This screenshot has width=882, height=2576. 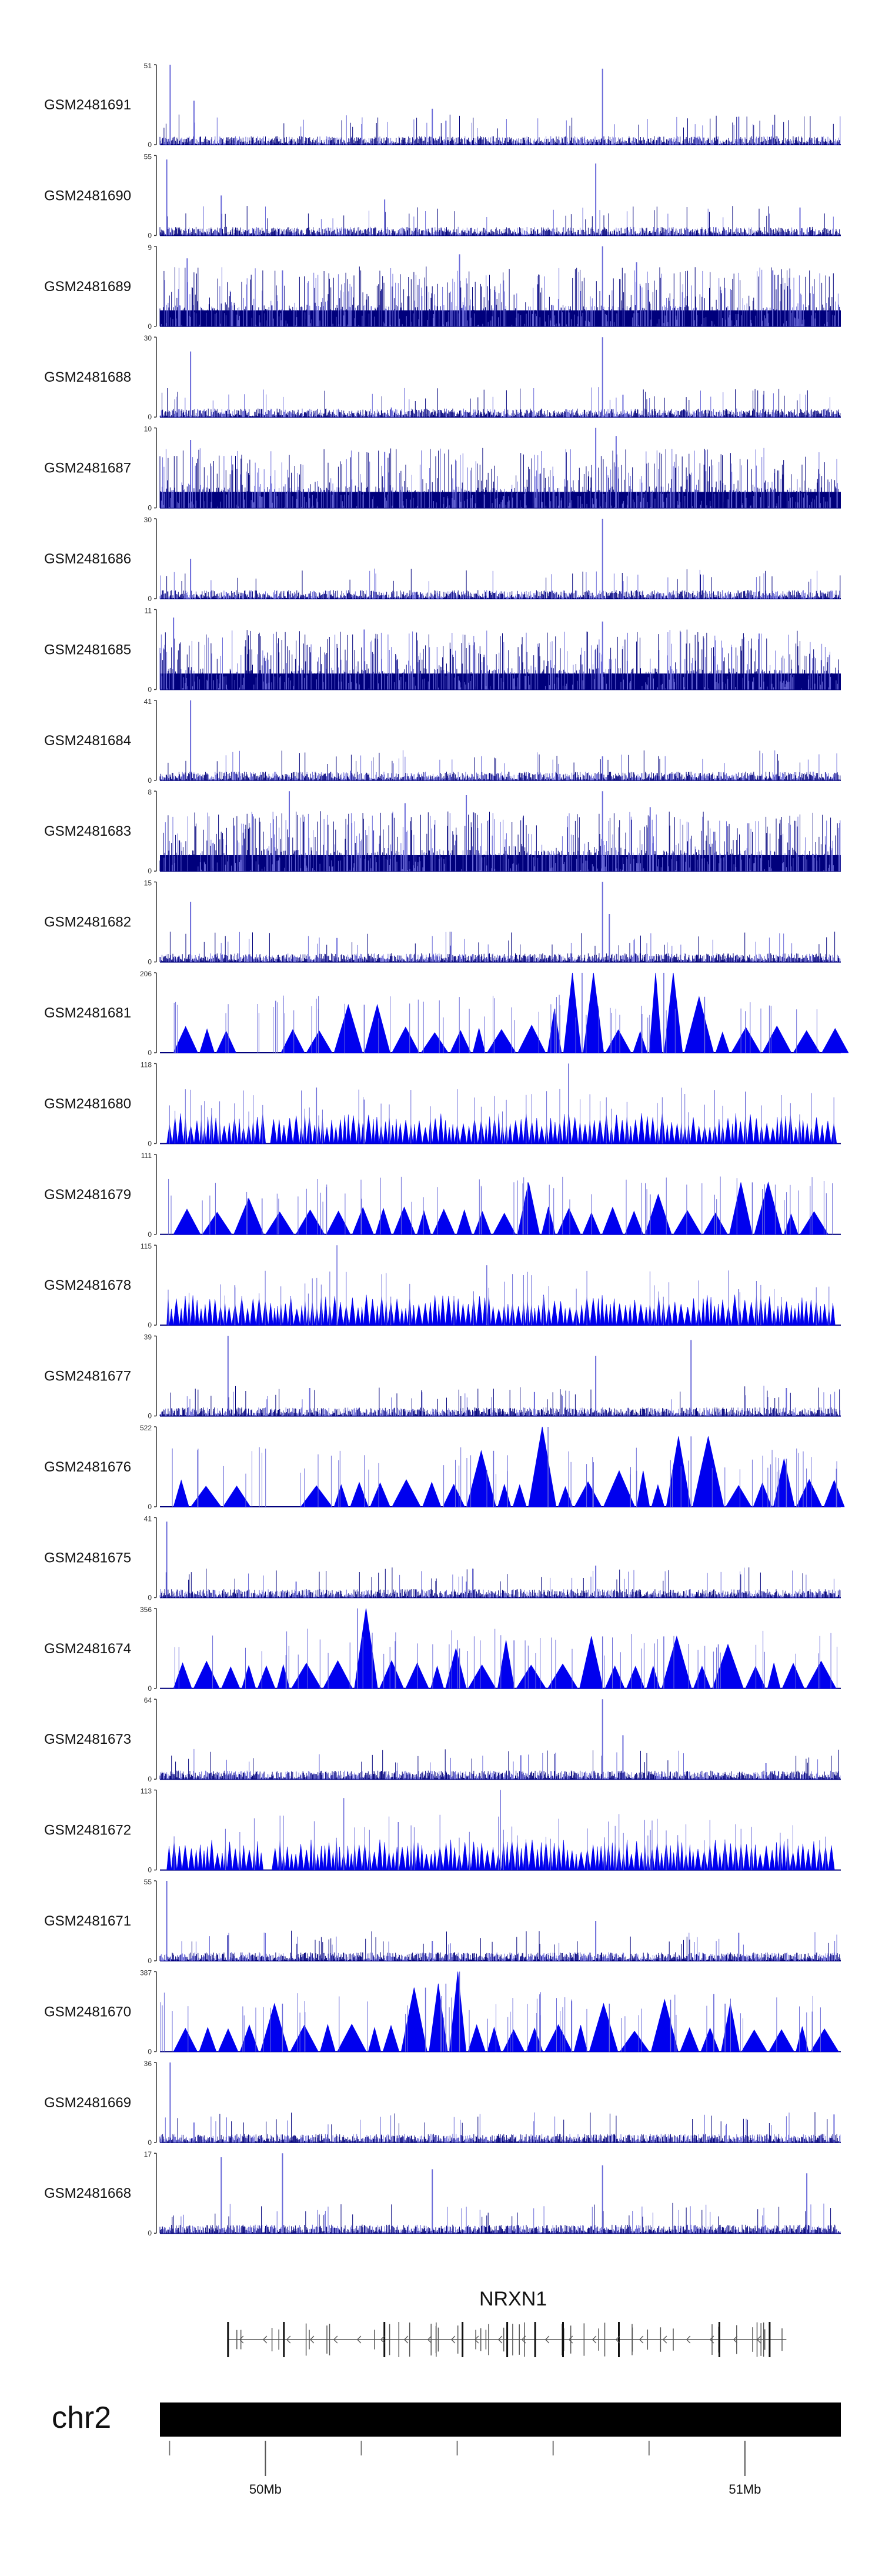 I want to click on y-max-label: 51, so click(x=148, y=66).